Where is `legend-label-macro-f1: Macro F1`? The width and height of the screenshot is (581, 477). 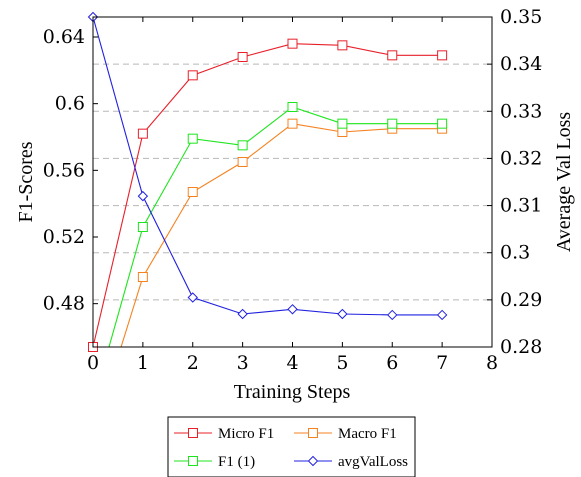
legend-label-macro-f1: Macro F1 is located at coordinates (367, 434).